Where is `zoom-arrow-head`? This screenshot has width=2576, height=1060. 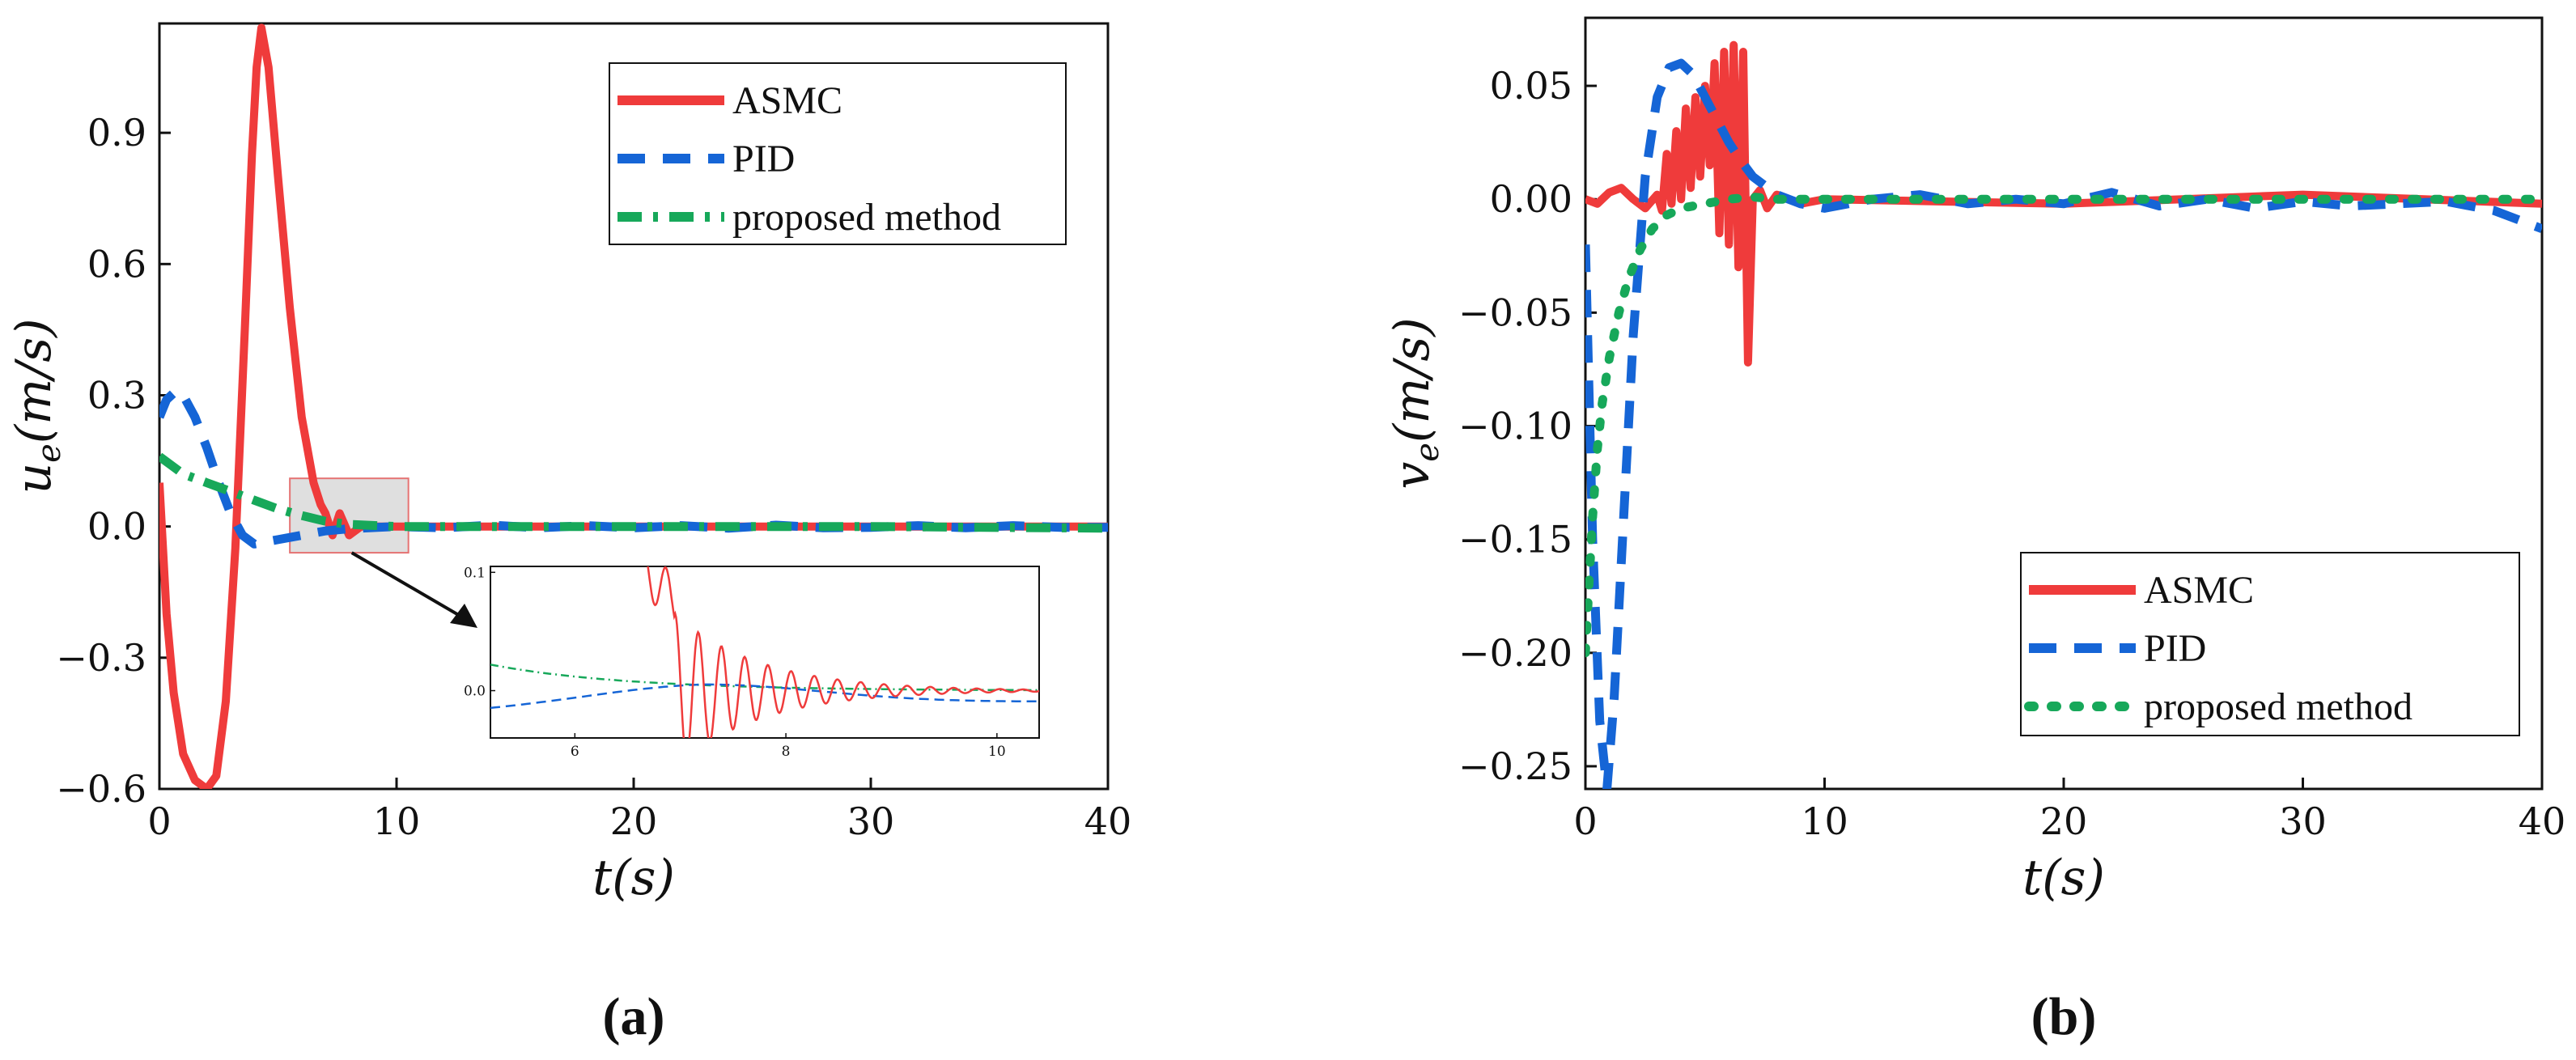
zoom-arrow-head is located at coordinates (463, 616).